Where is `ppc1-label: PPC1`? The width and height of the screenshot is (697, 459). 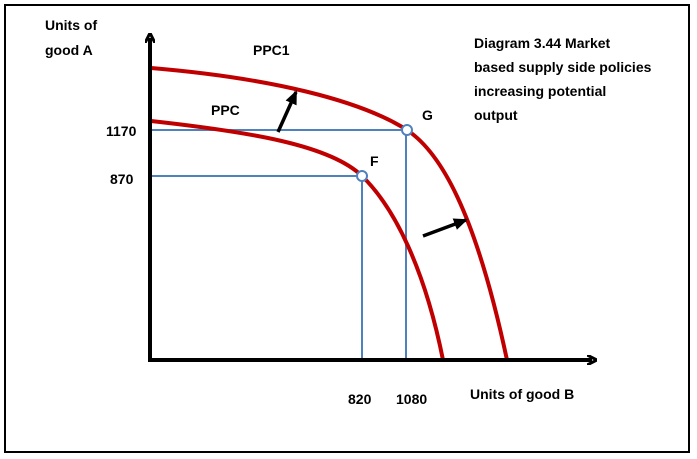 ppc1-label: PPC1 is located at coordinates (271, 50).